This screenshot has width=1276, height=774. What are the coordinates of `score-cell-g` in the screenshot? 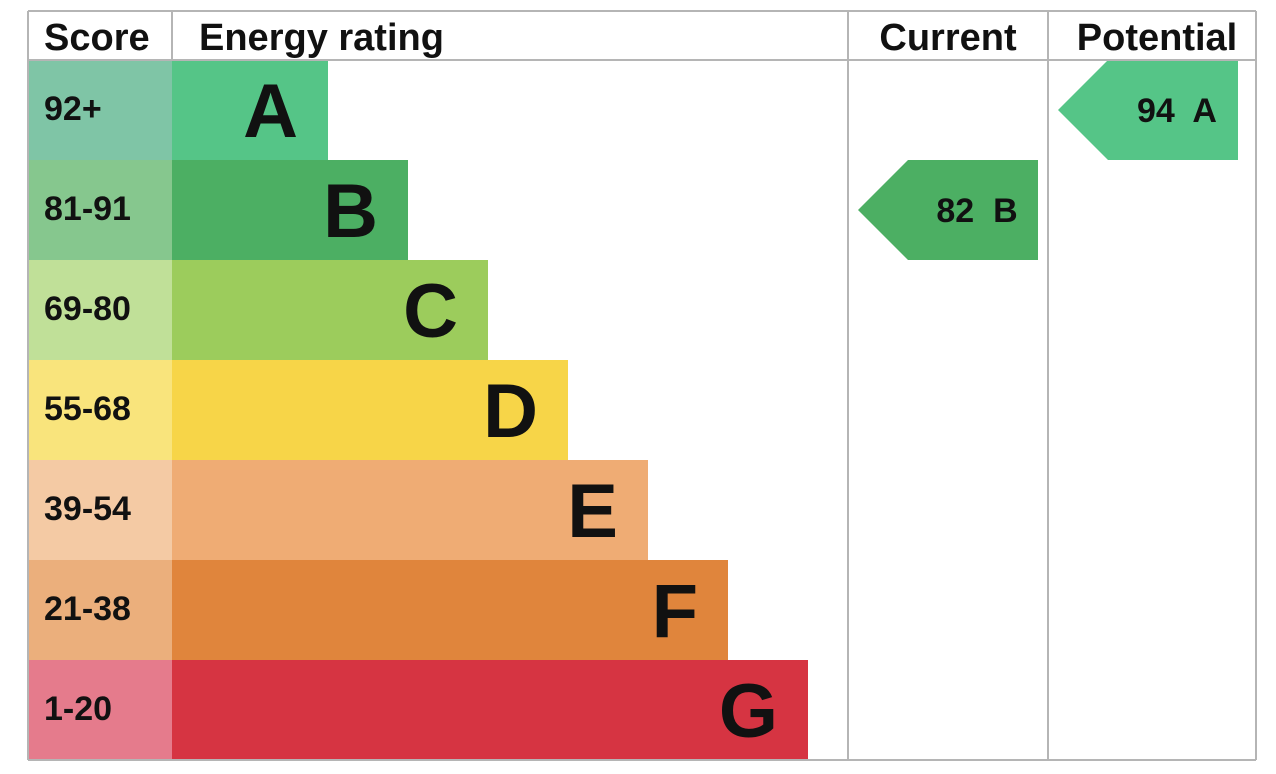 It's located at (100, 710).